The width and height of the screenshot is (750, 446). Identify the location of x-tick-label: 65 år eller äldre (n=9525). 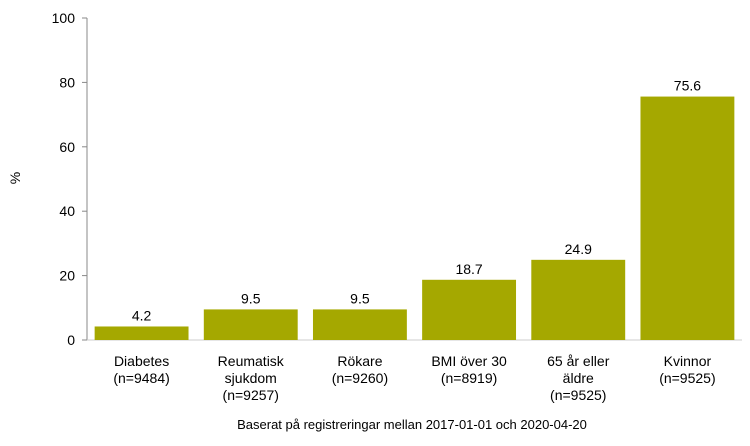
(578, 378).